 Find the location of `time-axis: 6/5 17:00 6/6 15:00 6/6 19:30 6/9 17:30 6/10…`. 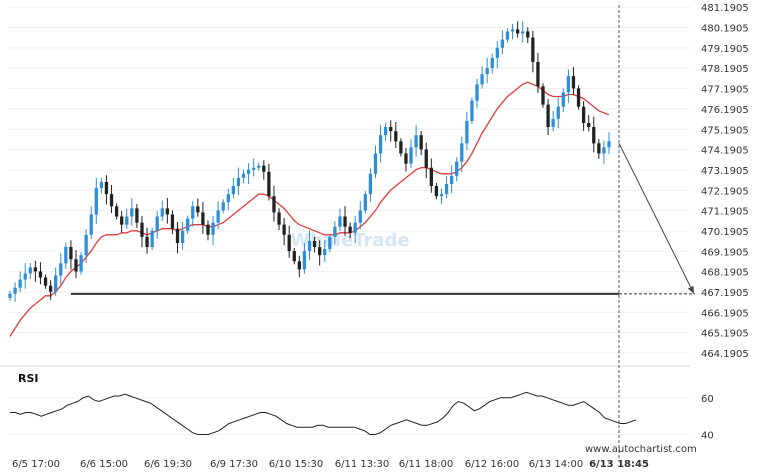

time-axis: 6/5 17:00 6/6 15:00 6/6 19:30 6/9 17:30 6/10… is located at coordinates (330, 464).